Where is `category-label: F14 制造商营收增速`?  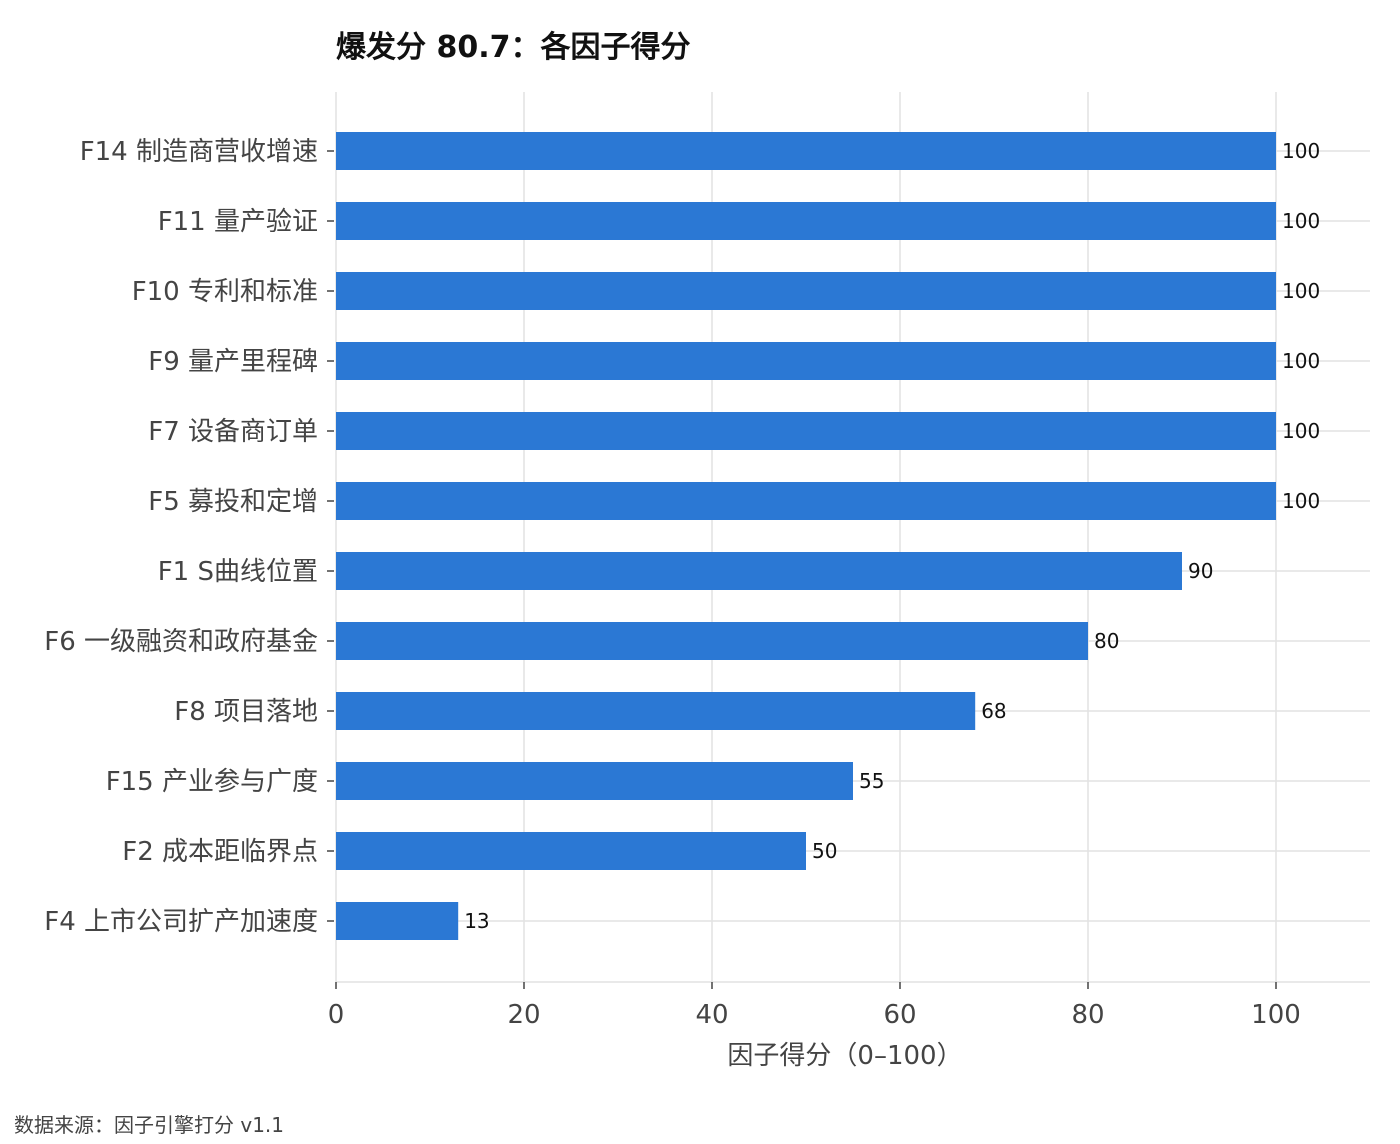 category-label: F14 制造商营收增速 is located at coordinates (199, 152).